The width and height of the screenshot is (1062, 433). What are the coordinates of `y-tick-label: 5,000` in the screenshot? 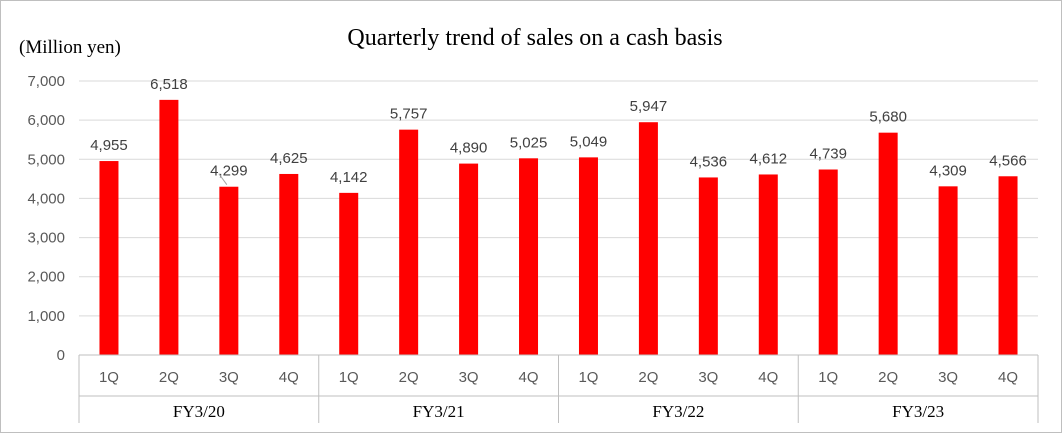 It's located at (46, 159).